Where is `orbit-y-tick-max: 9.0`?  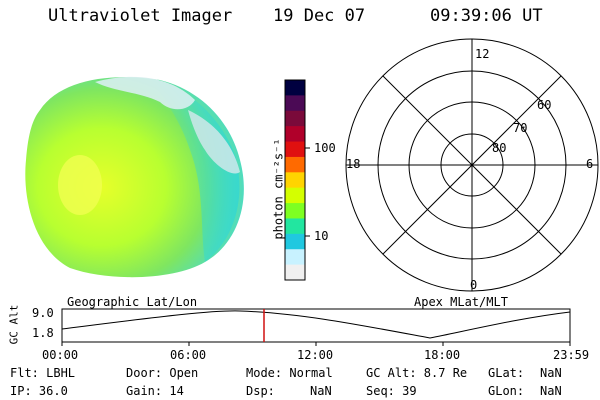 orbit-y-tick-max: 9.0 is located at coordinates (43, 313).